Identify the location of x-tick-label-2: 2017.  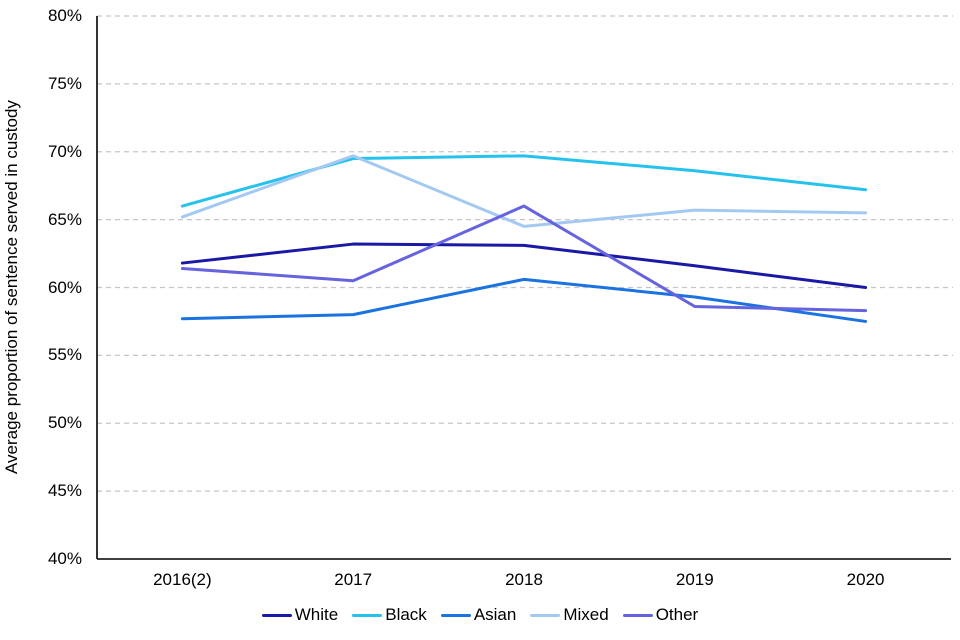
(353, 579).